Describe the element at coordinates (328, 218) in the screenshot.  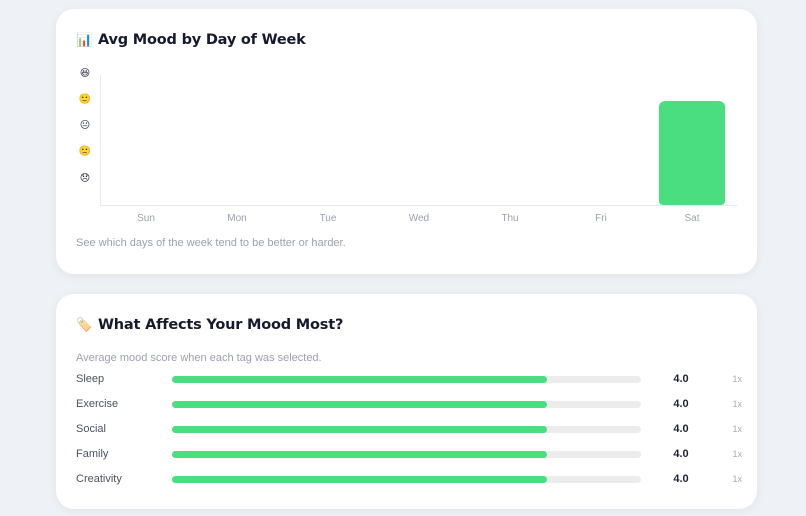
I see `x-label-tue: Tue` at that location.